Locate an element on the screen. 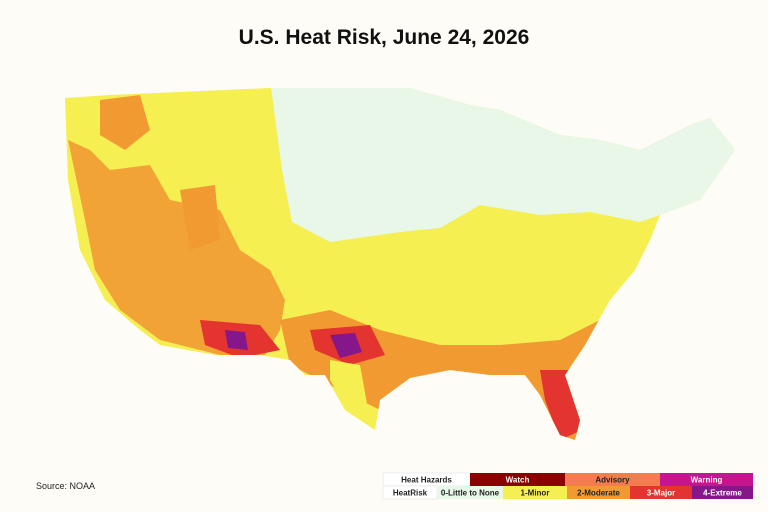  legend-label: Advisory is located at coordinates (612, 480).